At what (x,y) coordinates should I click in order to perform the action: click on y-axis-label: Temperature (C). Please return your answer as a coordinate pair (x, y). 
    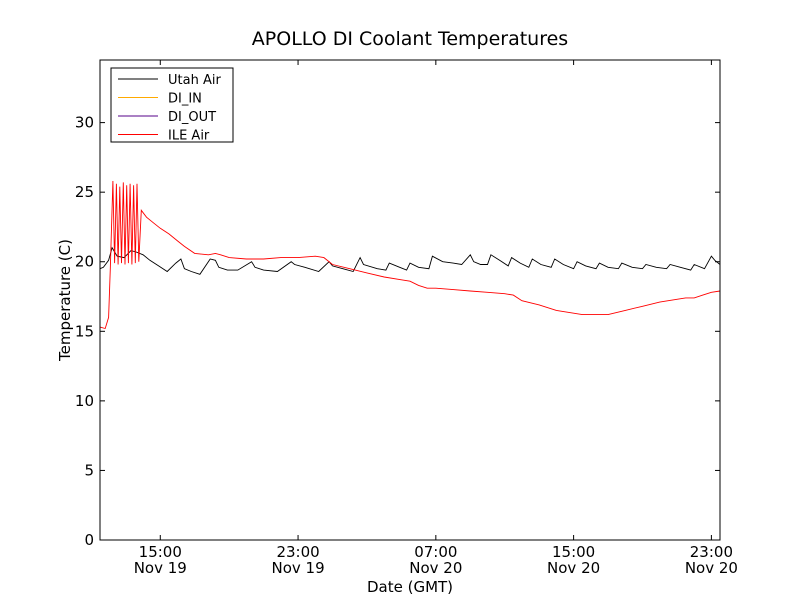
    Looking at the image, I should click on (65, 300).